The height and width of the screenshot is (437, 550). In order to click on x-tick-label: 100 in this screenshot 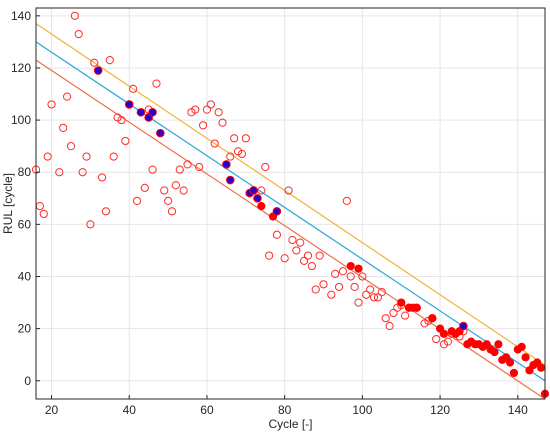, I will do `click(362, 410)`.